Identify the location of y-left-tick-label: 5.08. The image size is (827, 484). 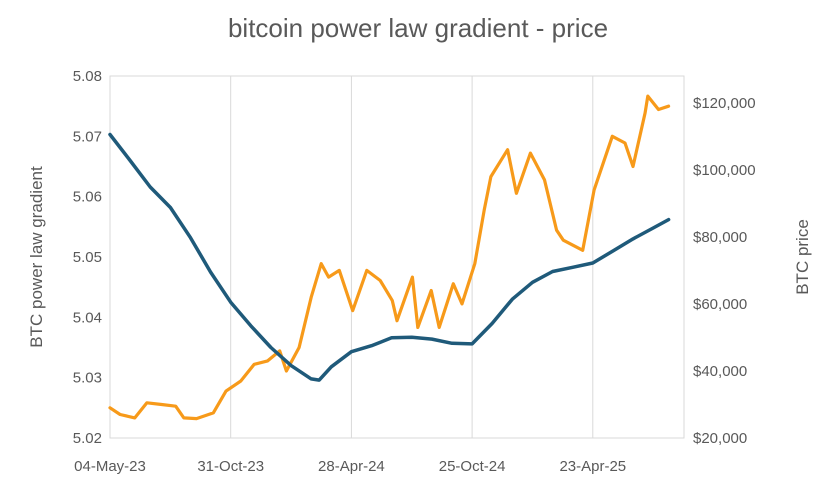
(87, 76).